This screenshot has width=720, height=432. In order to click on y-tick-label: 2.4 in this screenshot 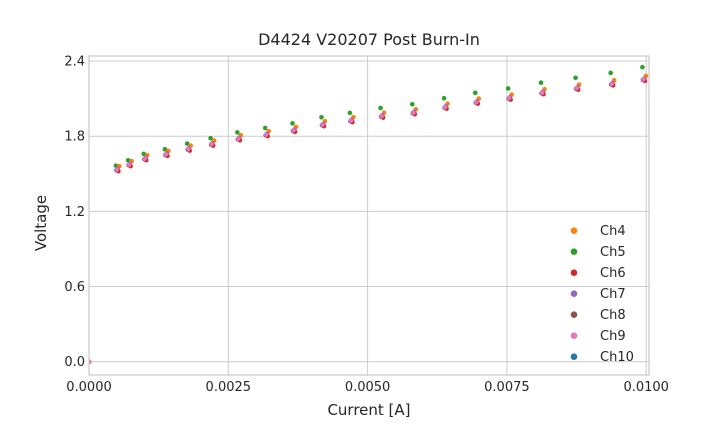, I will do `click(74, 62)`.